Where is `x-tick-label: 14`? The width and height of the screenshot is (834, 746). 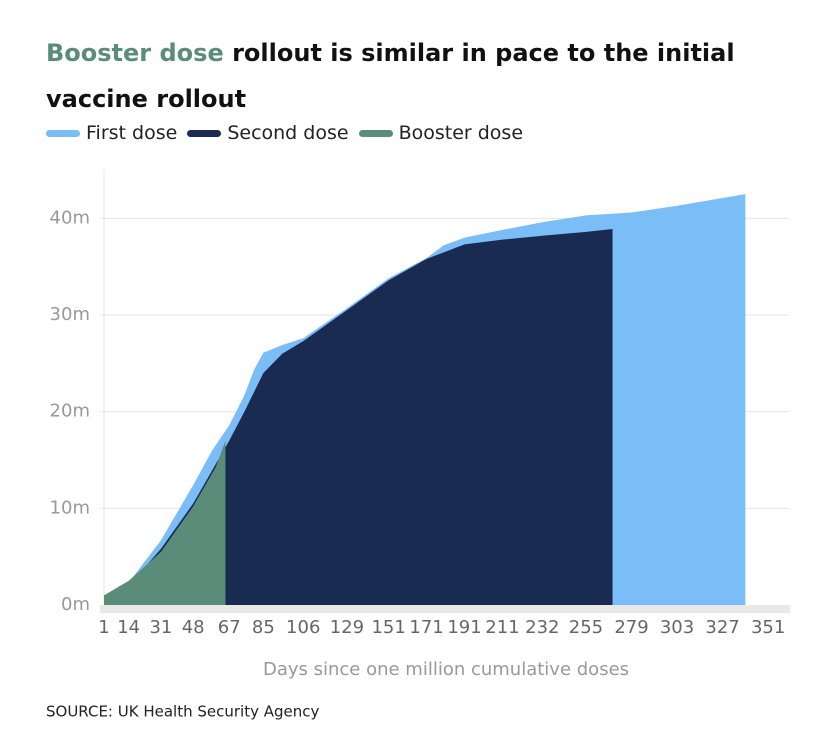 x-tick-label: 14 is located at coordinates (128, 627).